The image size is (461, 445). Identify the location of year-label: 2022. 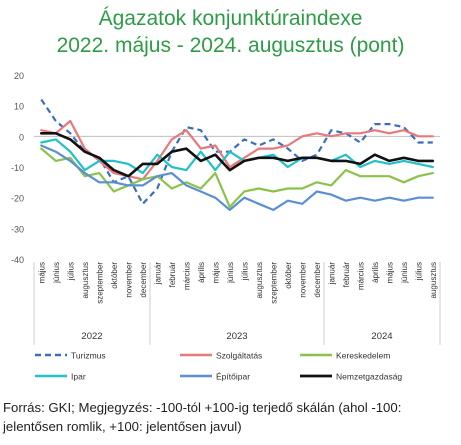
(91, 336).